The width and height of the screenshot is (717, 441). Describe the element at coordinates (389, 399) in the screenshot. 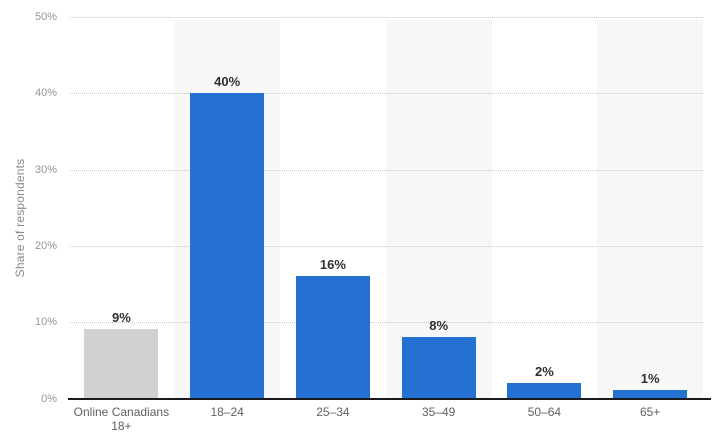

I see `x-axis-line` at that location.